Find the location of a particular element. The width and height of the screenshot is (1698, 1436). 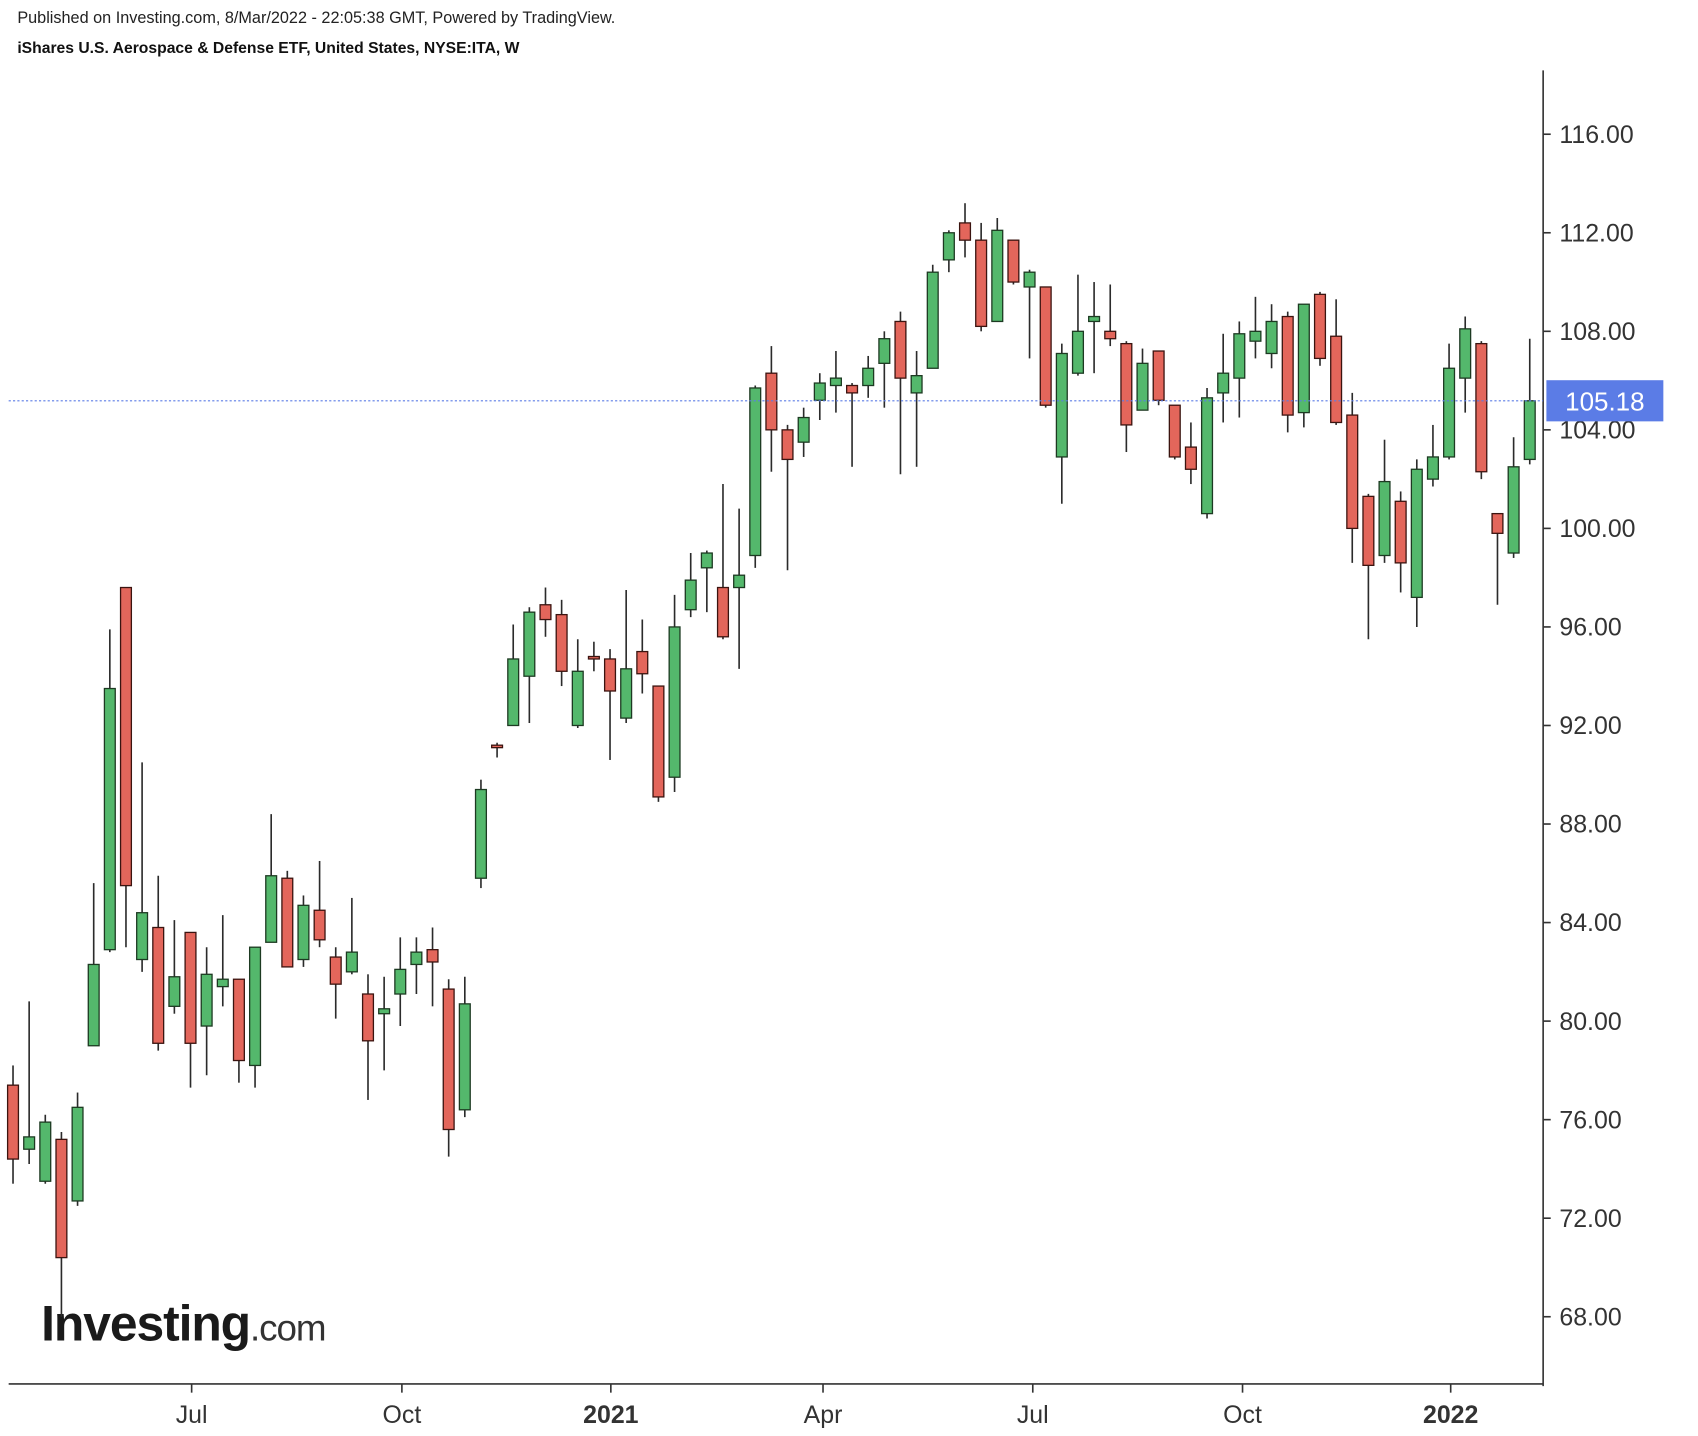

y-tick-label: 80.00 is located at coordinates (1590, 1022).